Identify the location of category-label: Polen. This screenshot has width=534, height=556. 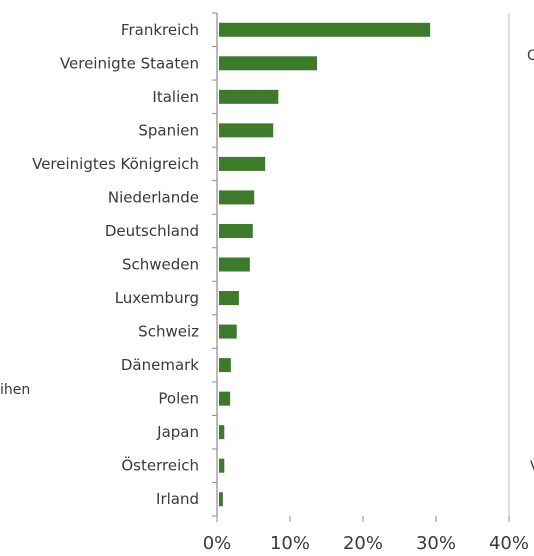
(178, 399).